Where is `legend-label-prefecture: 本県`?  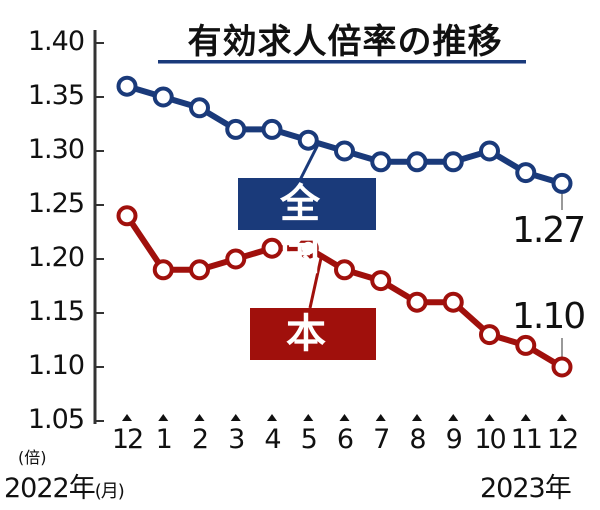 legend-label-prefecture: 本県 is located at coordinates (313, 358).